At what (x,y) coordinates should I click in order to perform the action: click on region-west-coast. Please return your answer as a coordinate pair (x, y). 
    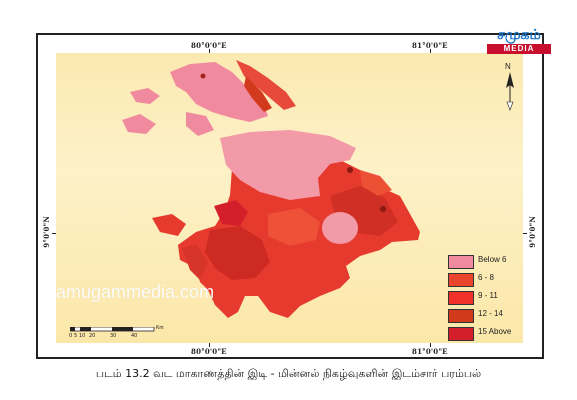
    Looking at the image, I should click on (195, 262).